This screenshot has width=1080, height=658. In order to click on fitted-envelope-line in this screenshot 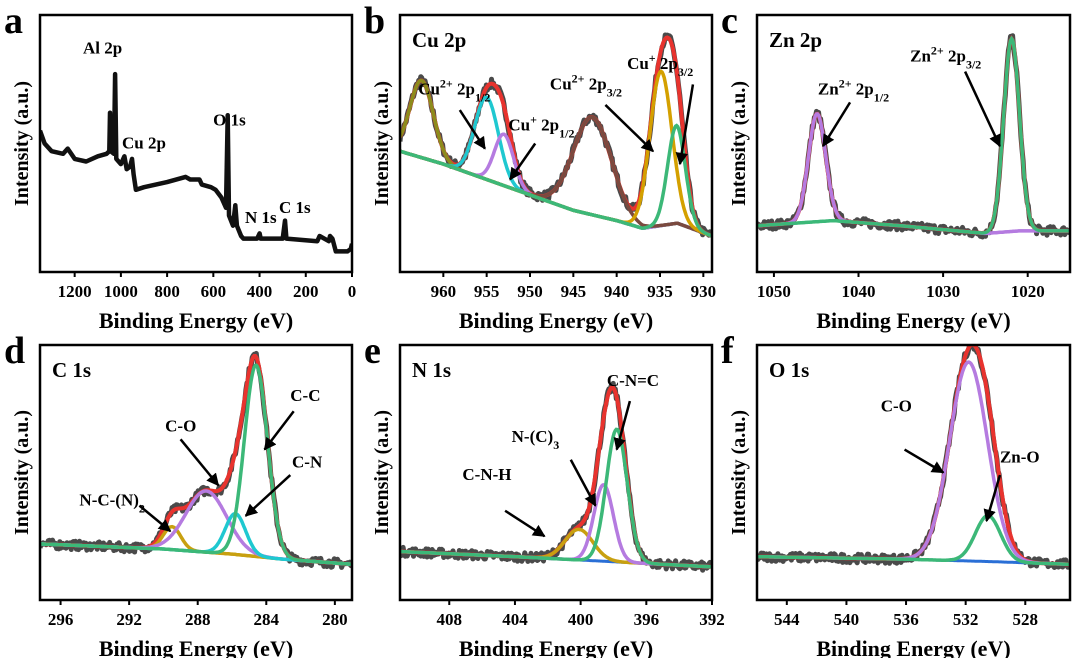, I will do `click(556, 477)`.